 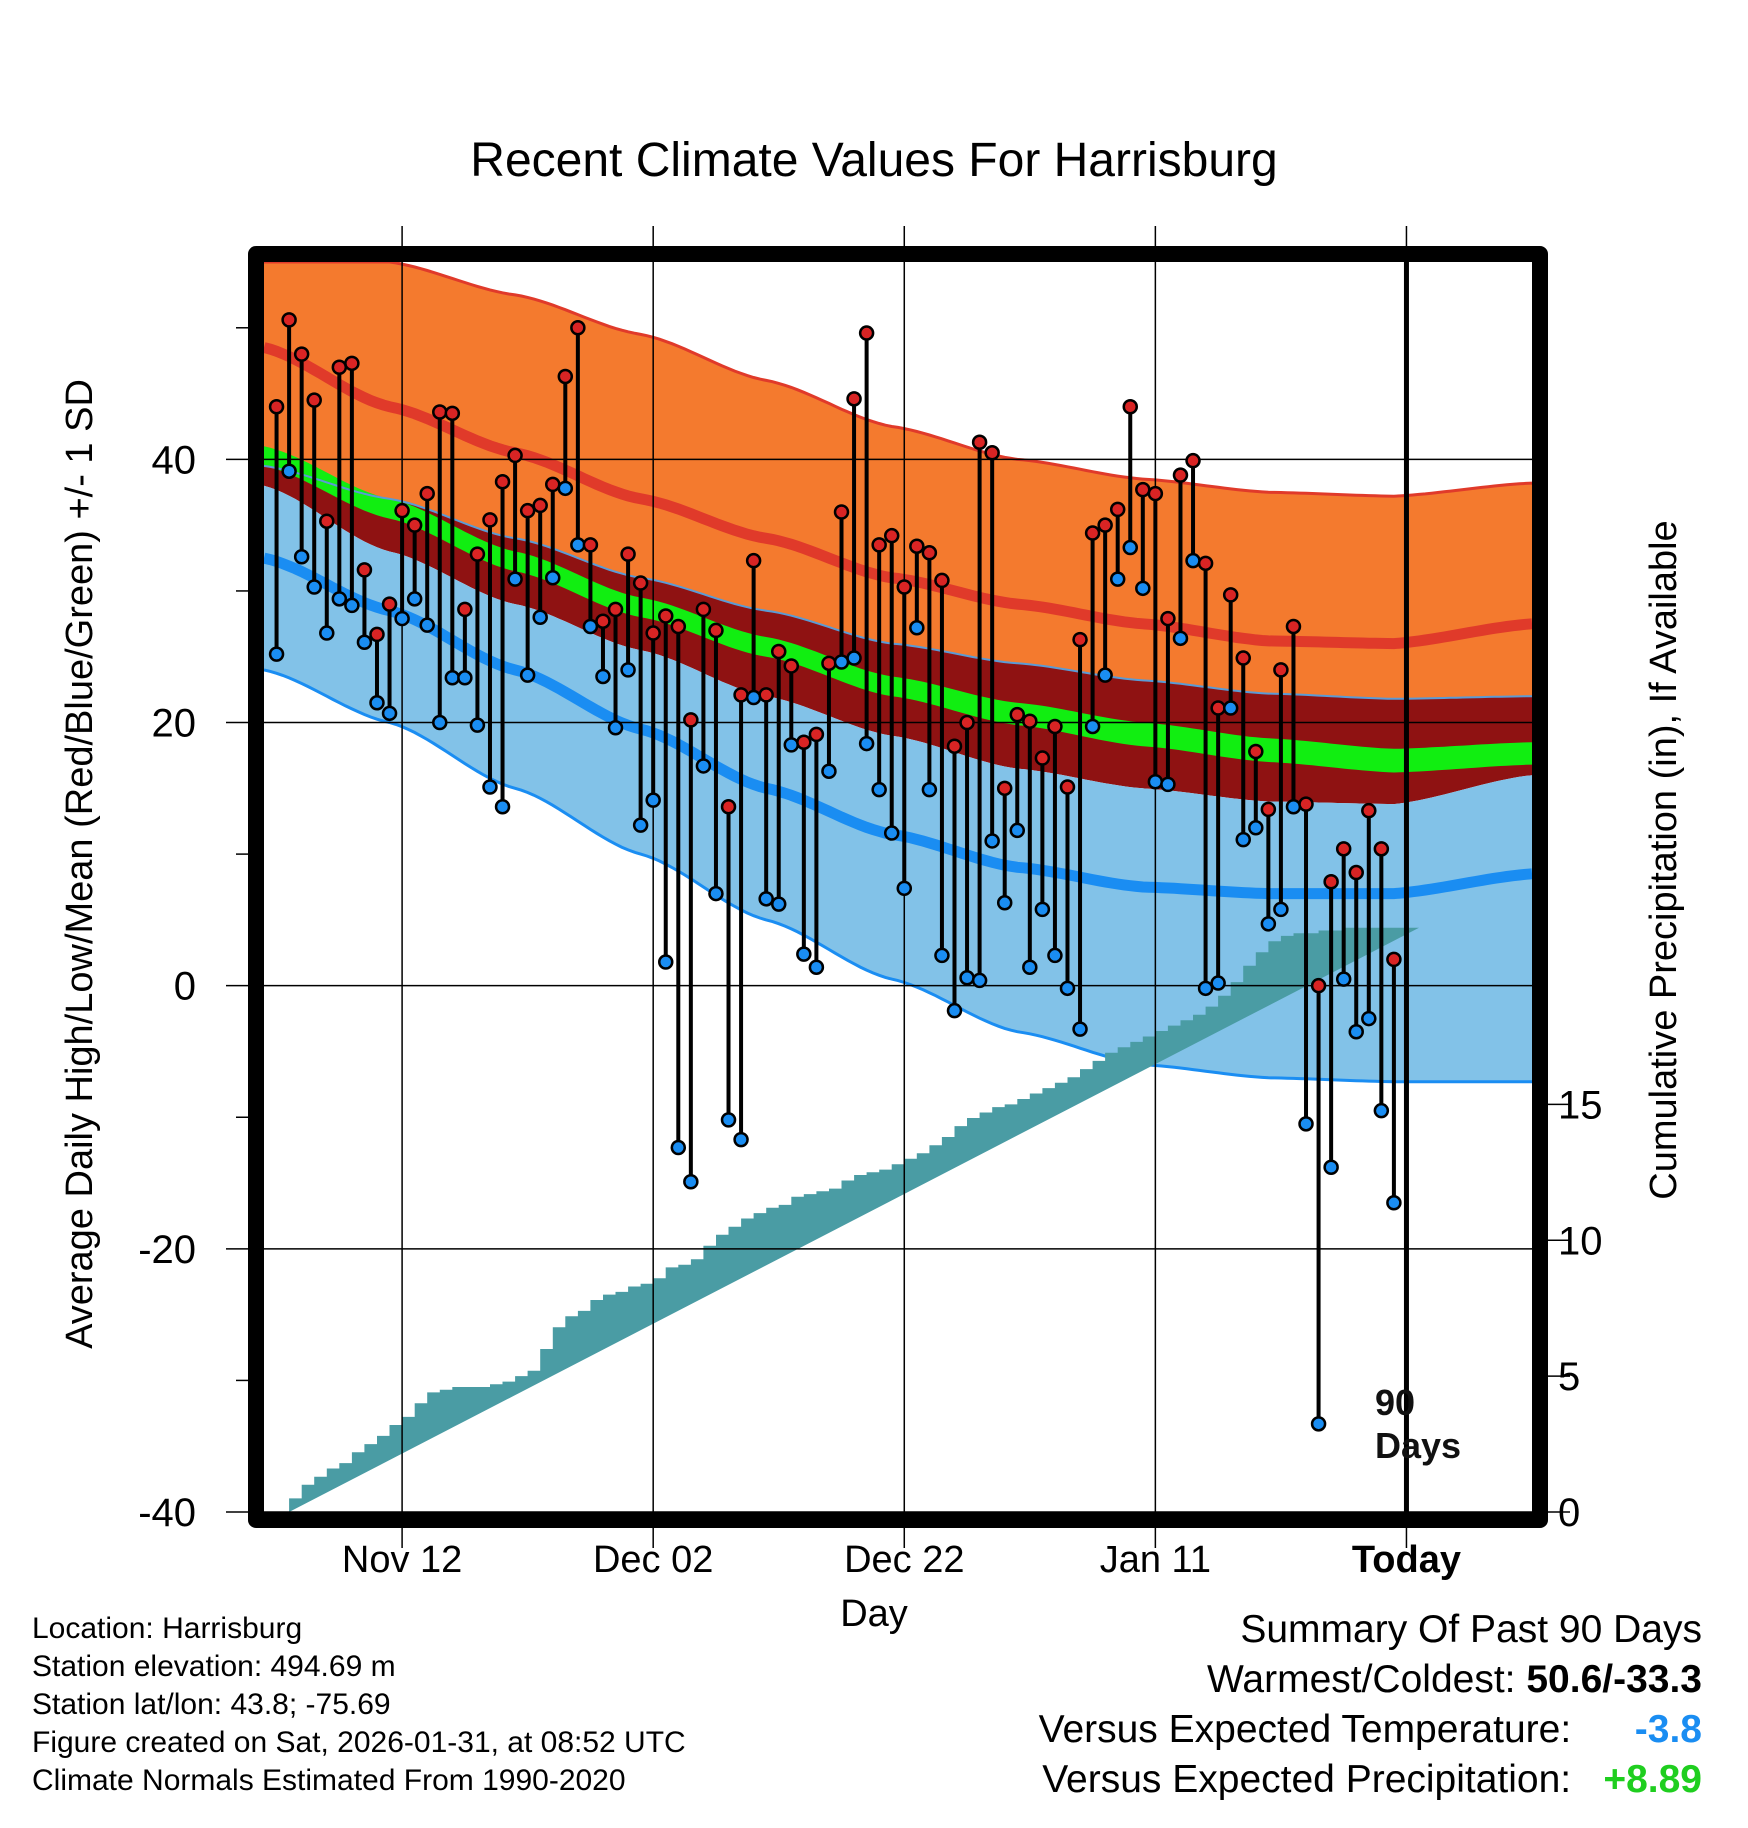 I want to click on y2-tick-label: 0, so click(x=1569, y=1513).